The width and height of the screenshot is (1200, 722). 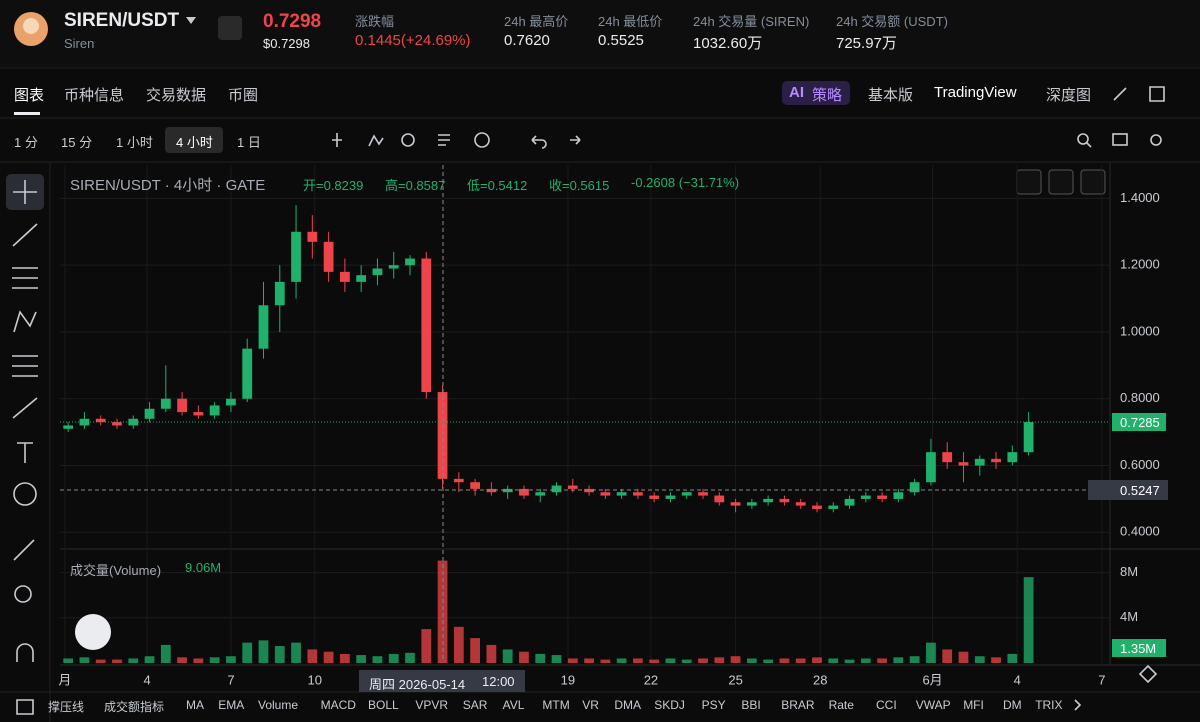 What do you see at coordinates (29, 95) in the screenshot?
I see `tab: 图表` at bounding box center [29, 95].